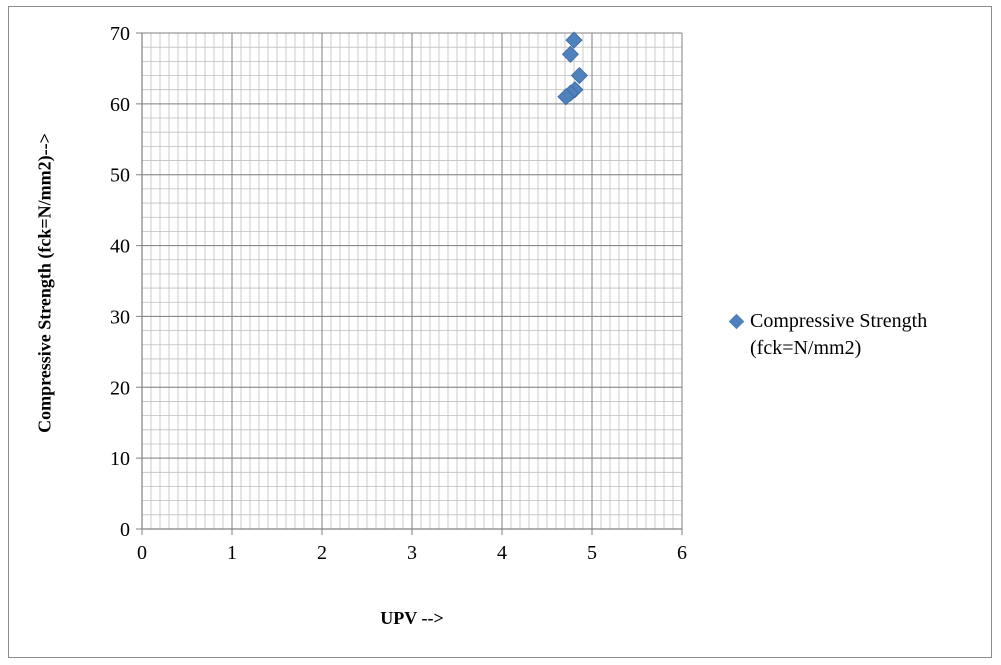 The width and height of the screenshot is (1001, 665). What do you see at coordinates (502, 553) in the screenshot?
I see `x-tick-label: 4` at bounding box center [502, 553].